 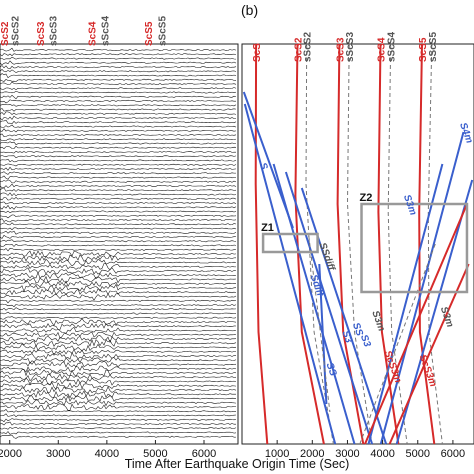 I want to click on curve-sscs5, so click(x=435, y=244).